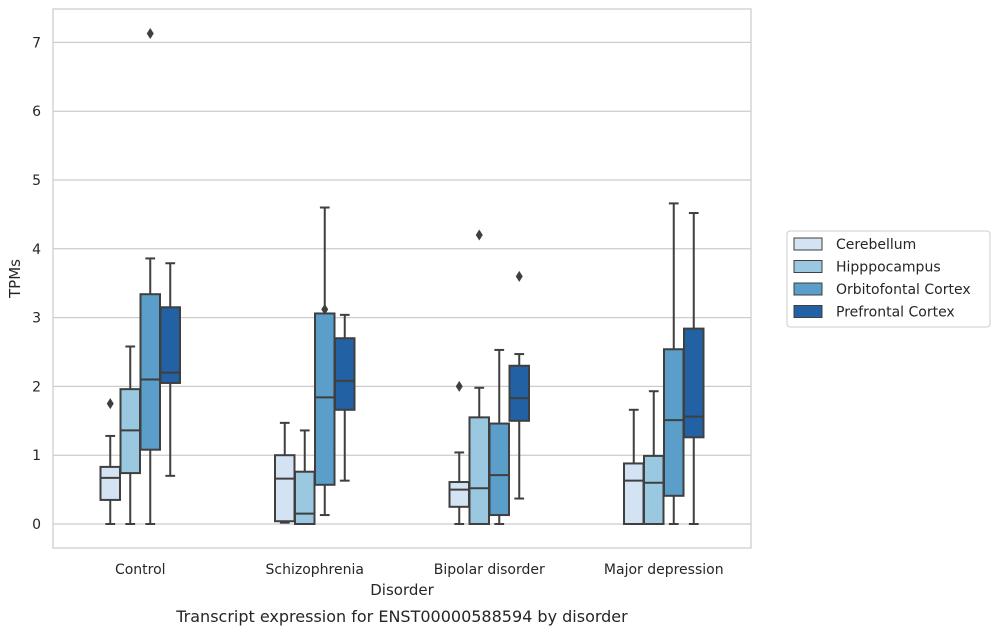  I want to click on y-tick-label: 7, so click(36, 43).